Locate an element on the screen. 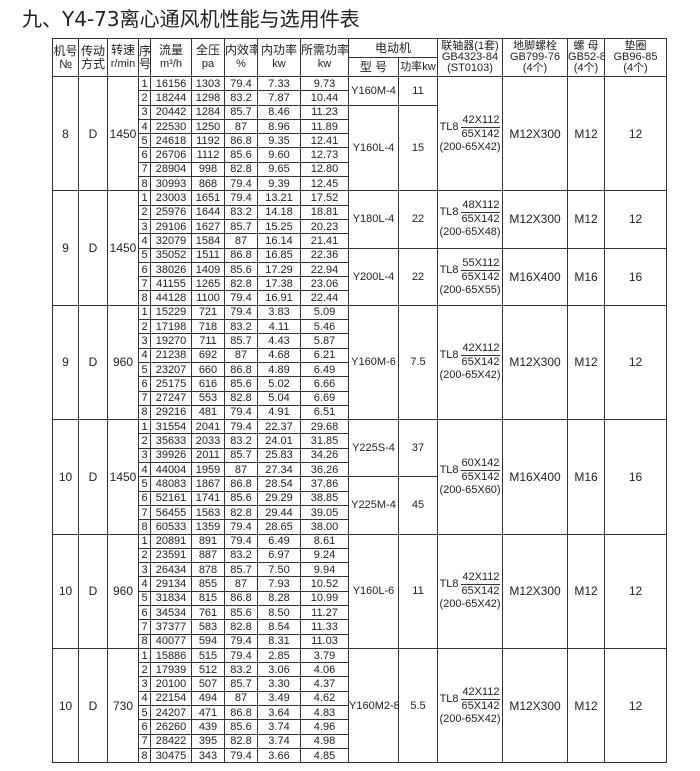  table-row: 8 30475 343 79.4 3.66 4.85 is located at coordinates (360, 755).